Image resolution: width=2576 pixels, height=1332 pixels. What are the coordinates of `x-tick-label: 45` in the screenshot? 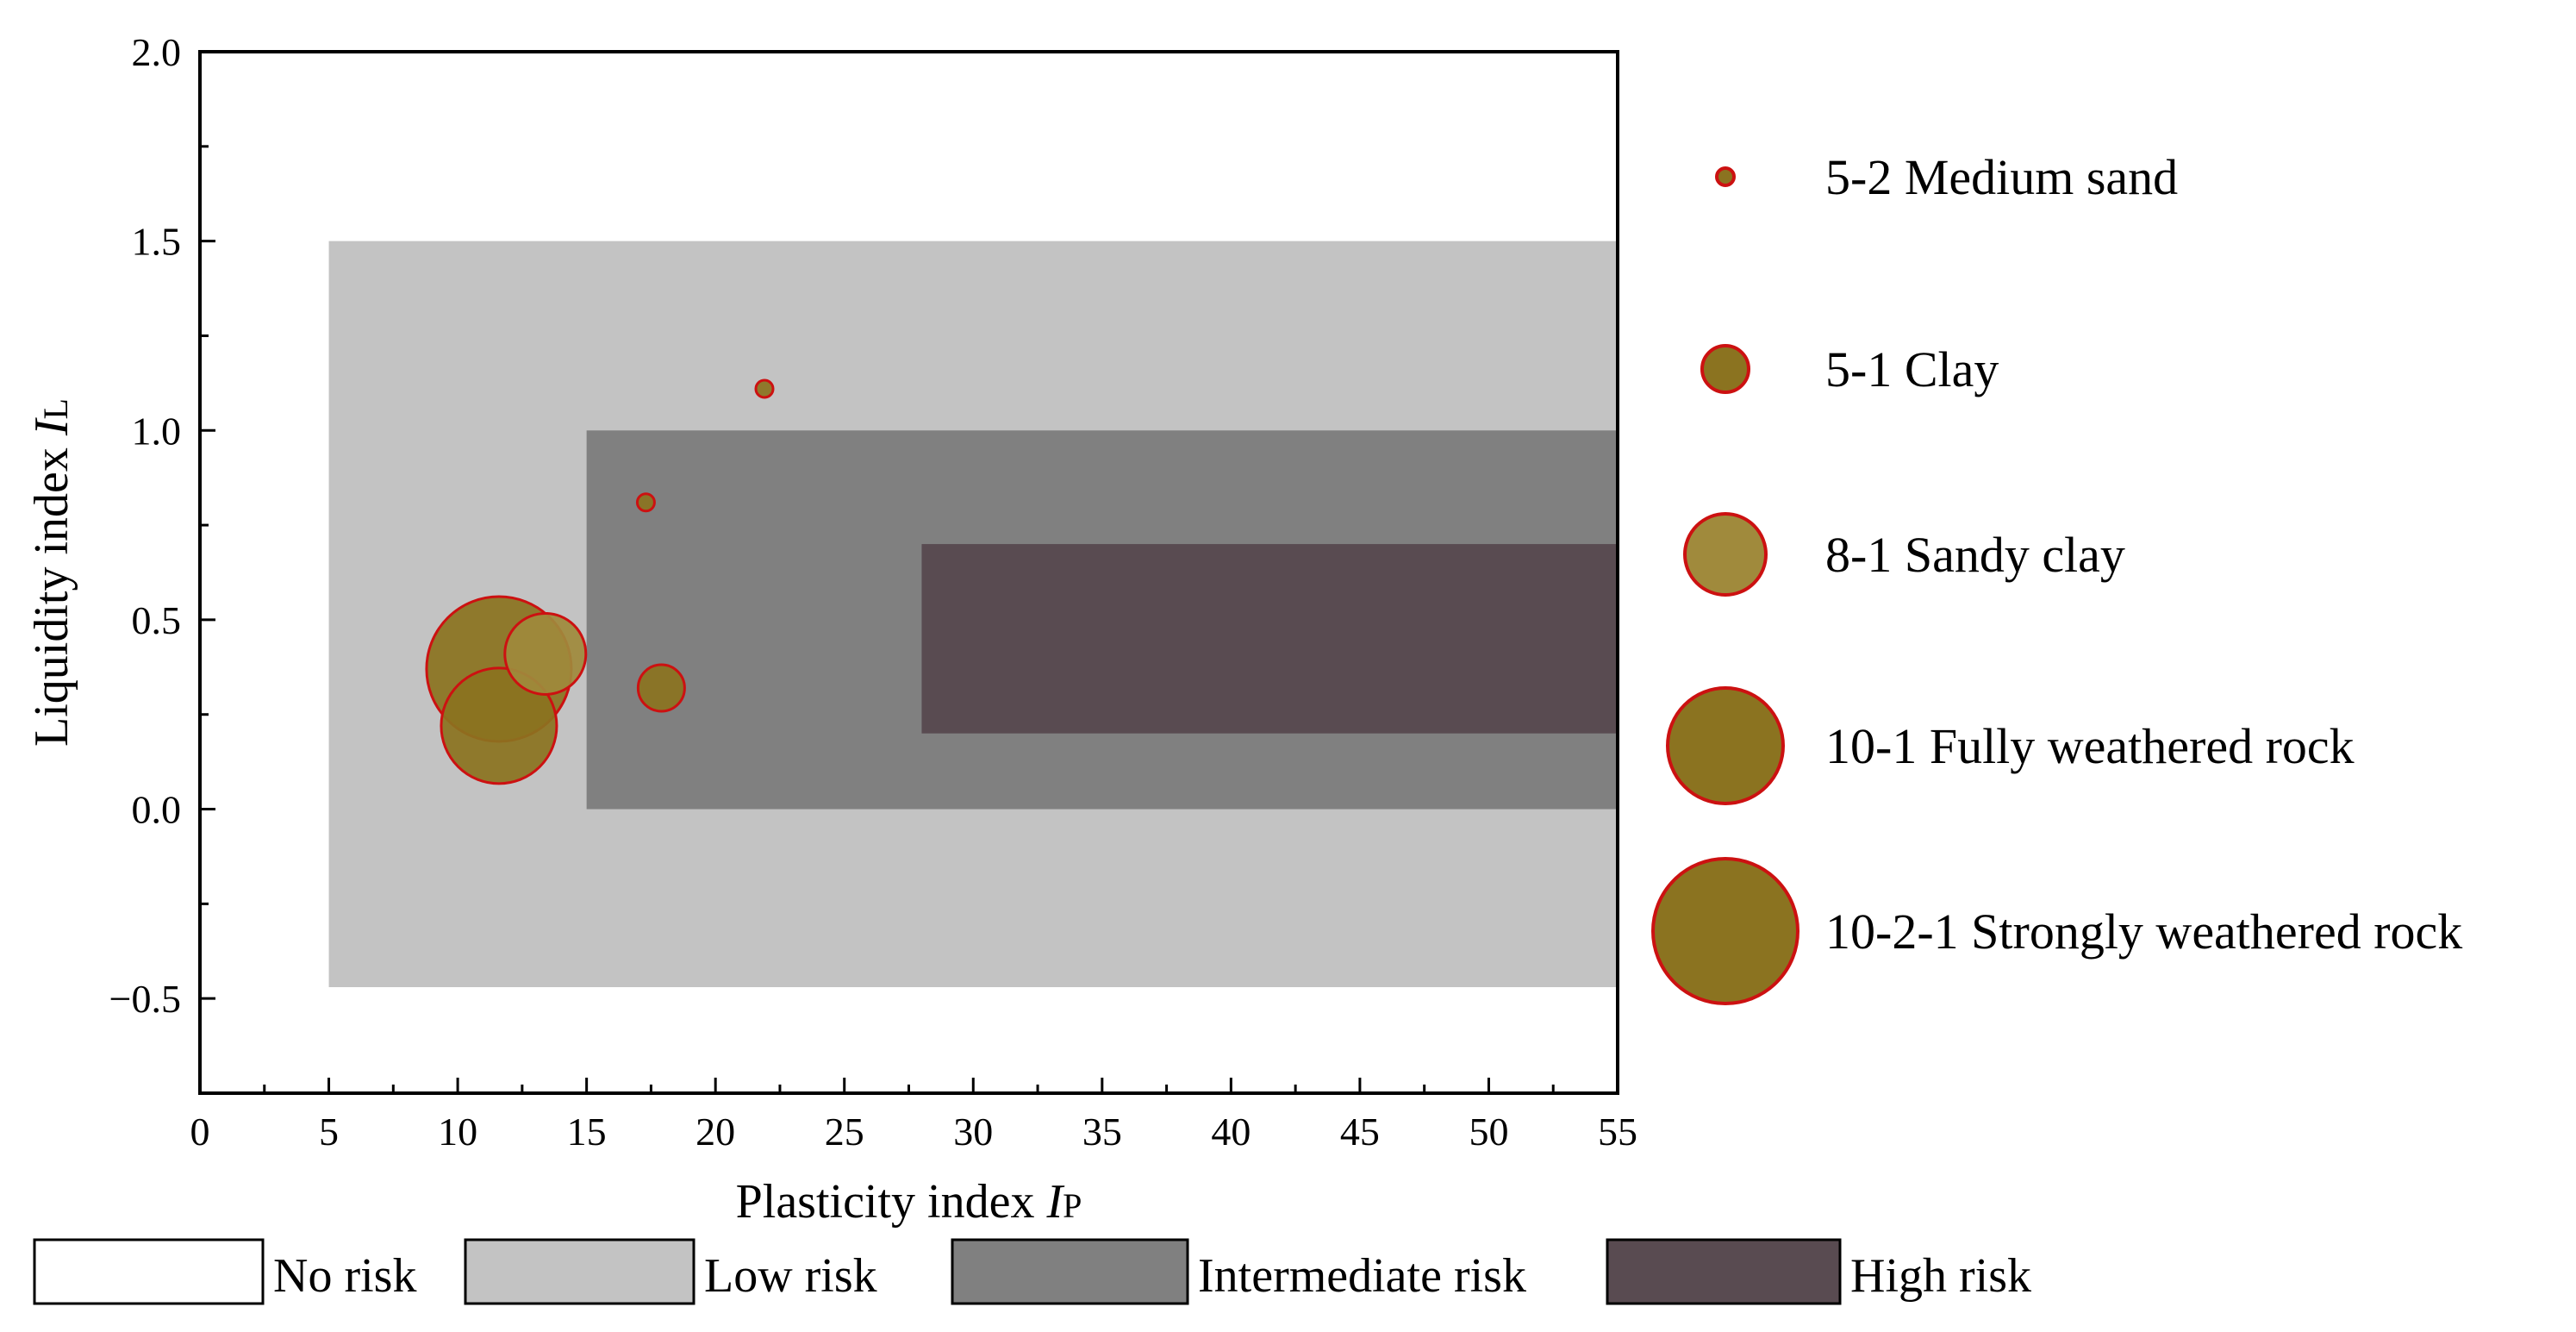 It's located at (1360, 1132).